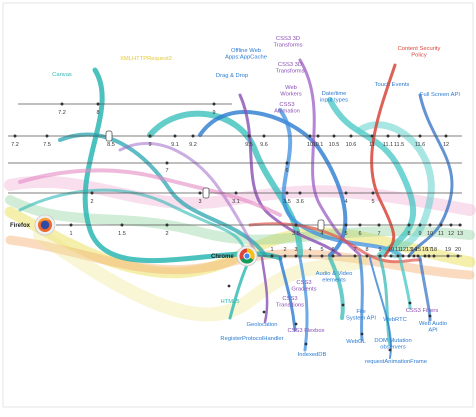 The width and height of the screenshot is (476, 417). Describe the element at coordinates (20, 226) in the screenshot. I see `firefox-label: Firefox` at that location.